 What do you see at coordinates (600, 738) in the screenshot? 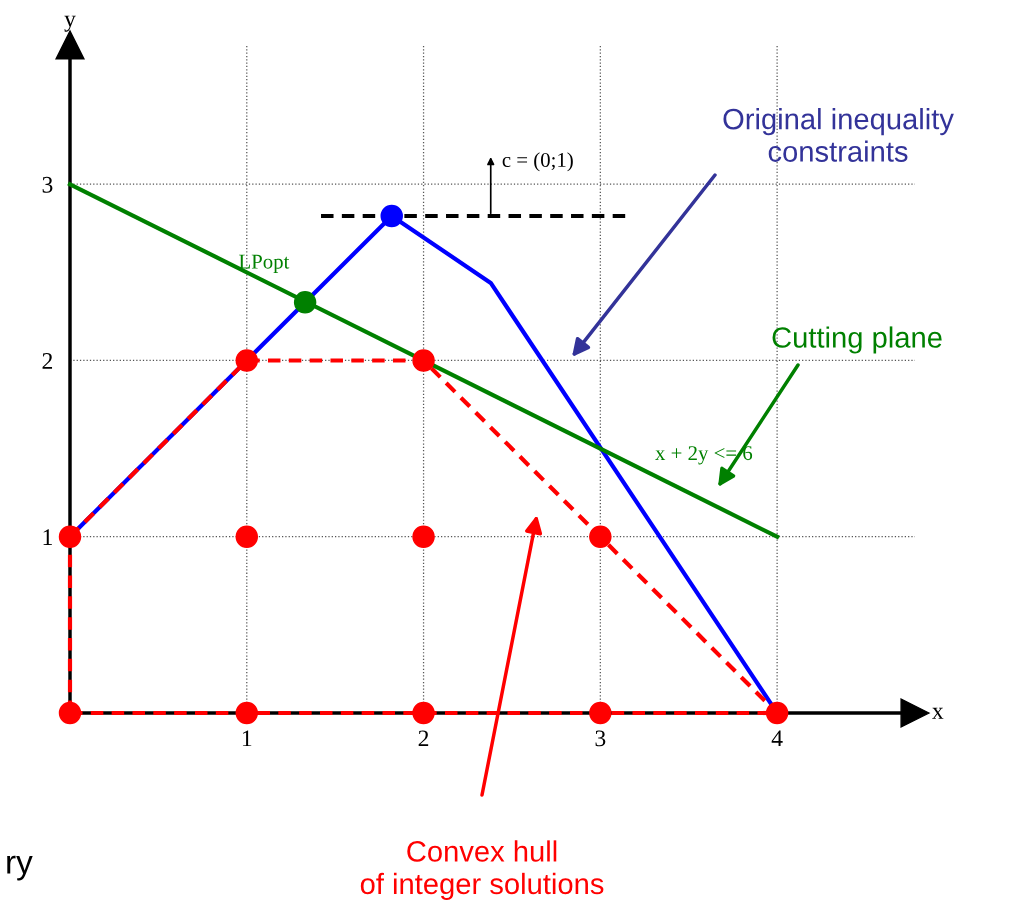
I see `x-tick-label: 3` at bounding box center [600, 738].